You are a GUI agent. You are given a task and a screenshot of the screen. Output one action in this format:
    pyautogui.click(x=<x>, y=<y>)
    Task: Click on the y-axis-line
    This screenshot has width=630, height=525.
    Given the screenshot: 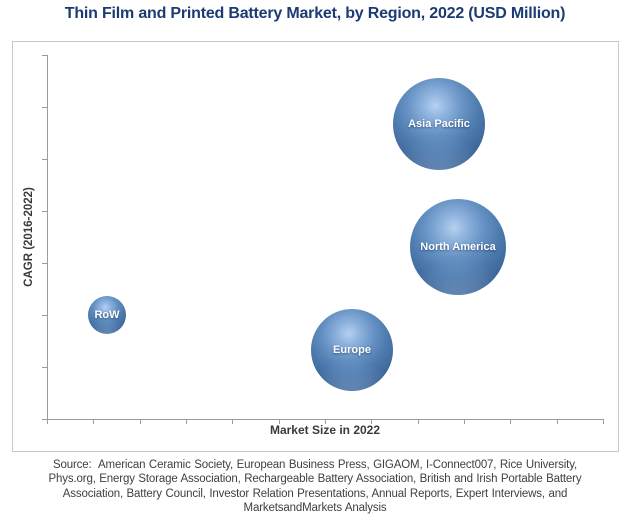 What is the action you would take?
    pyautogui.click(x=47, y=237)
    